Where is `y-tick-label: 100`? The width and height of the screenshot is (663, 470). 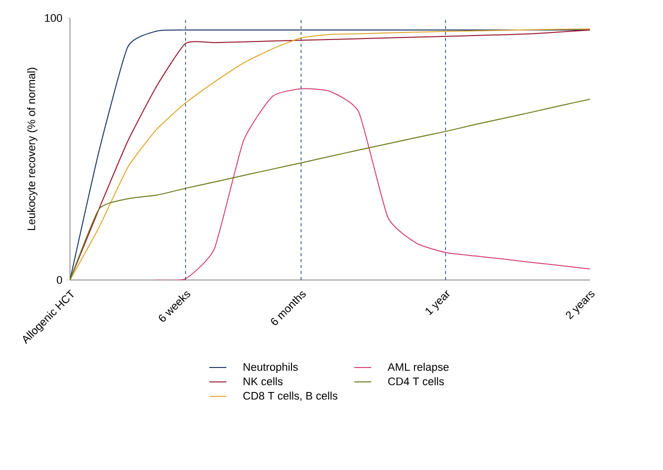 y-tick-label: 100 is located at coordinates (53, 18).